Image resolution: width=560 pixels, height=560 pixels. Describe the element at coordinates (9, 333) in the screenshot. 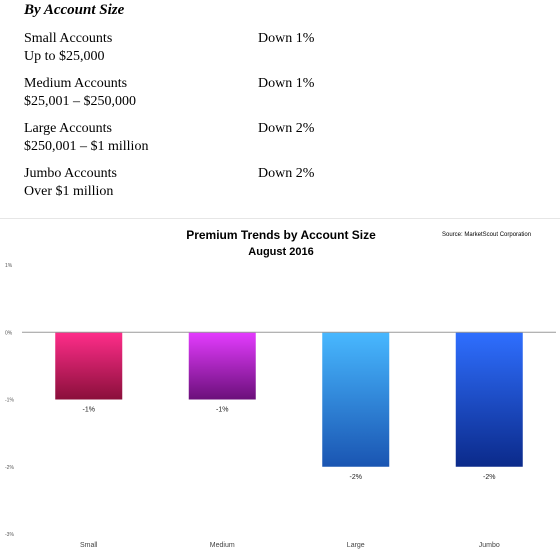

I see `y-tick-label: 0%` at that location.